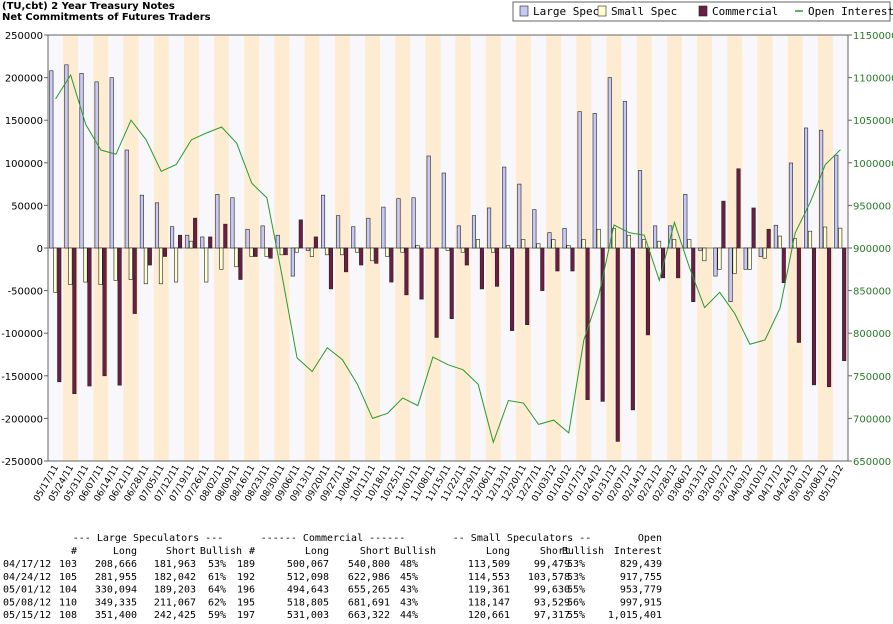 The width and height of the screenshot is (893, 624). I want to click on y-tick-label: -150000, so click(22, 377).